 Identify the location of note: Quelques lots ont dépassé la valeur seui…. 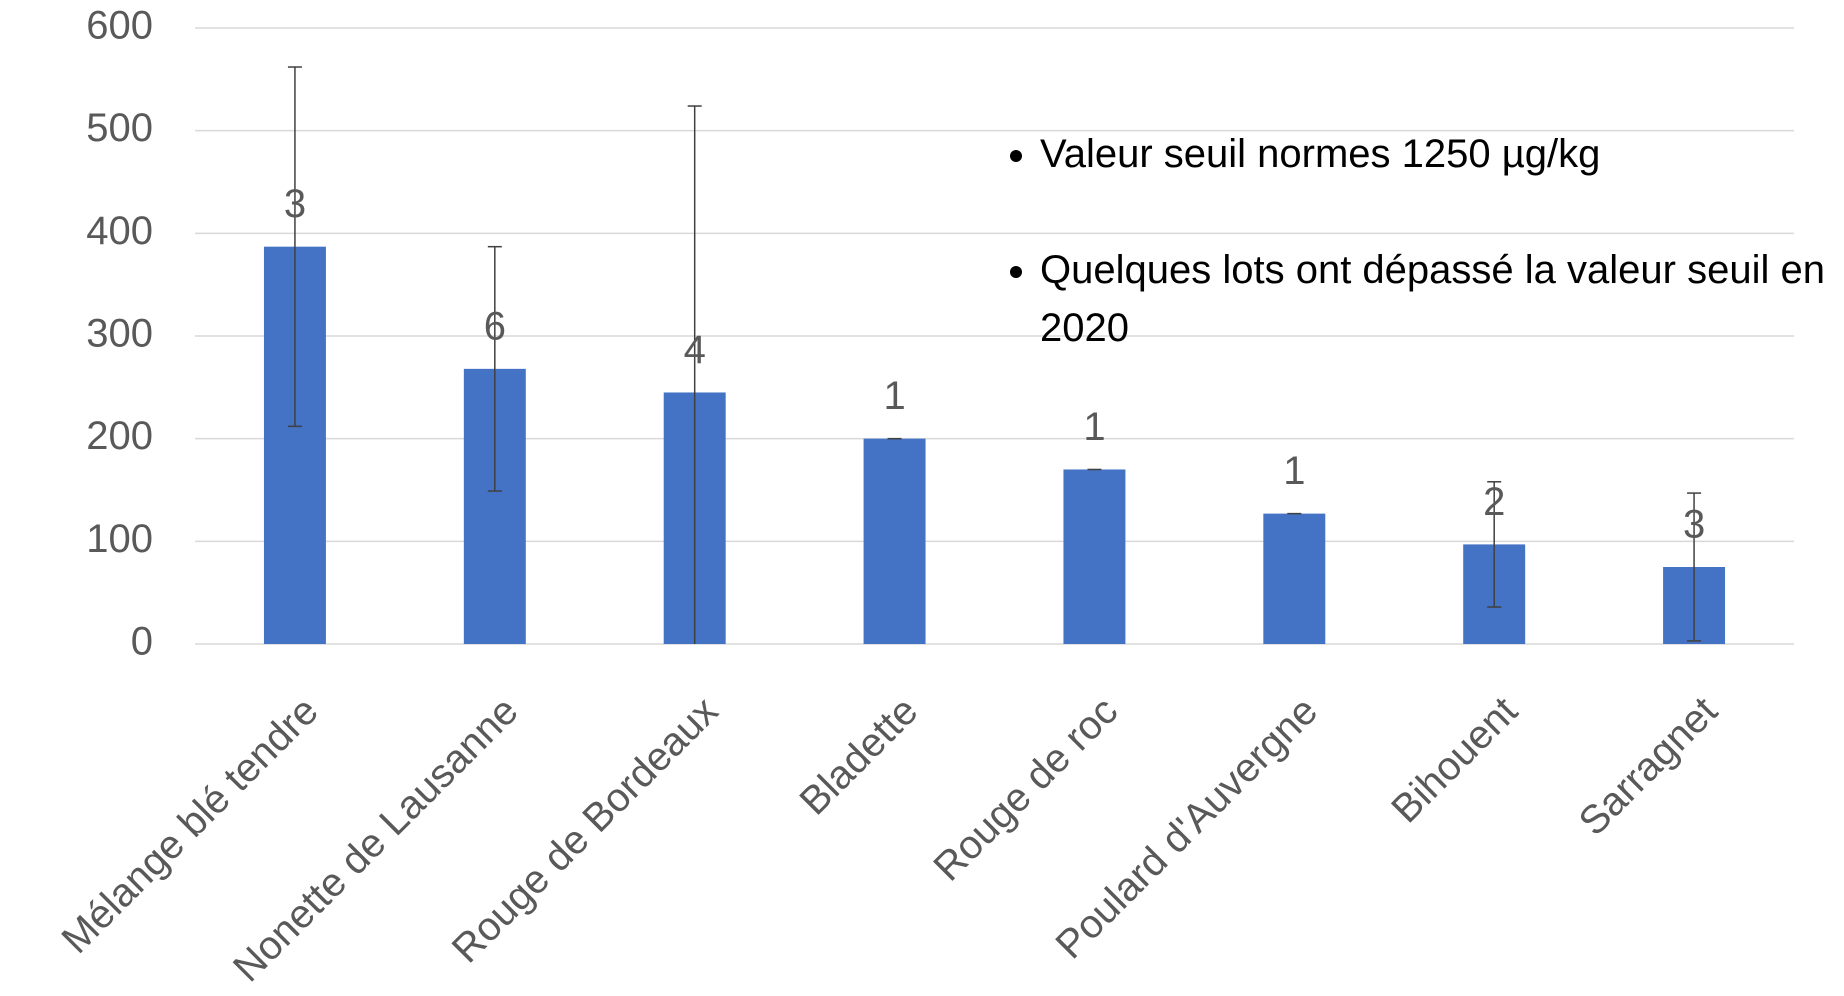
(1437, 299).